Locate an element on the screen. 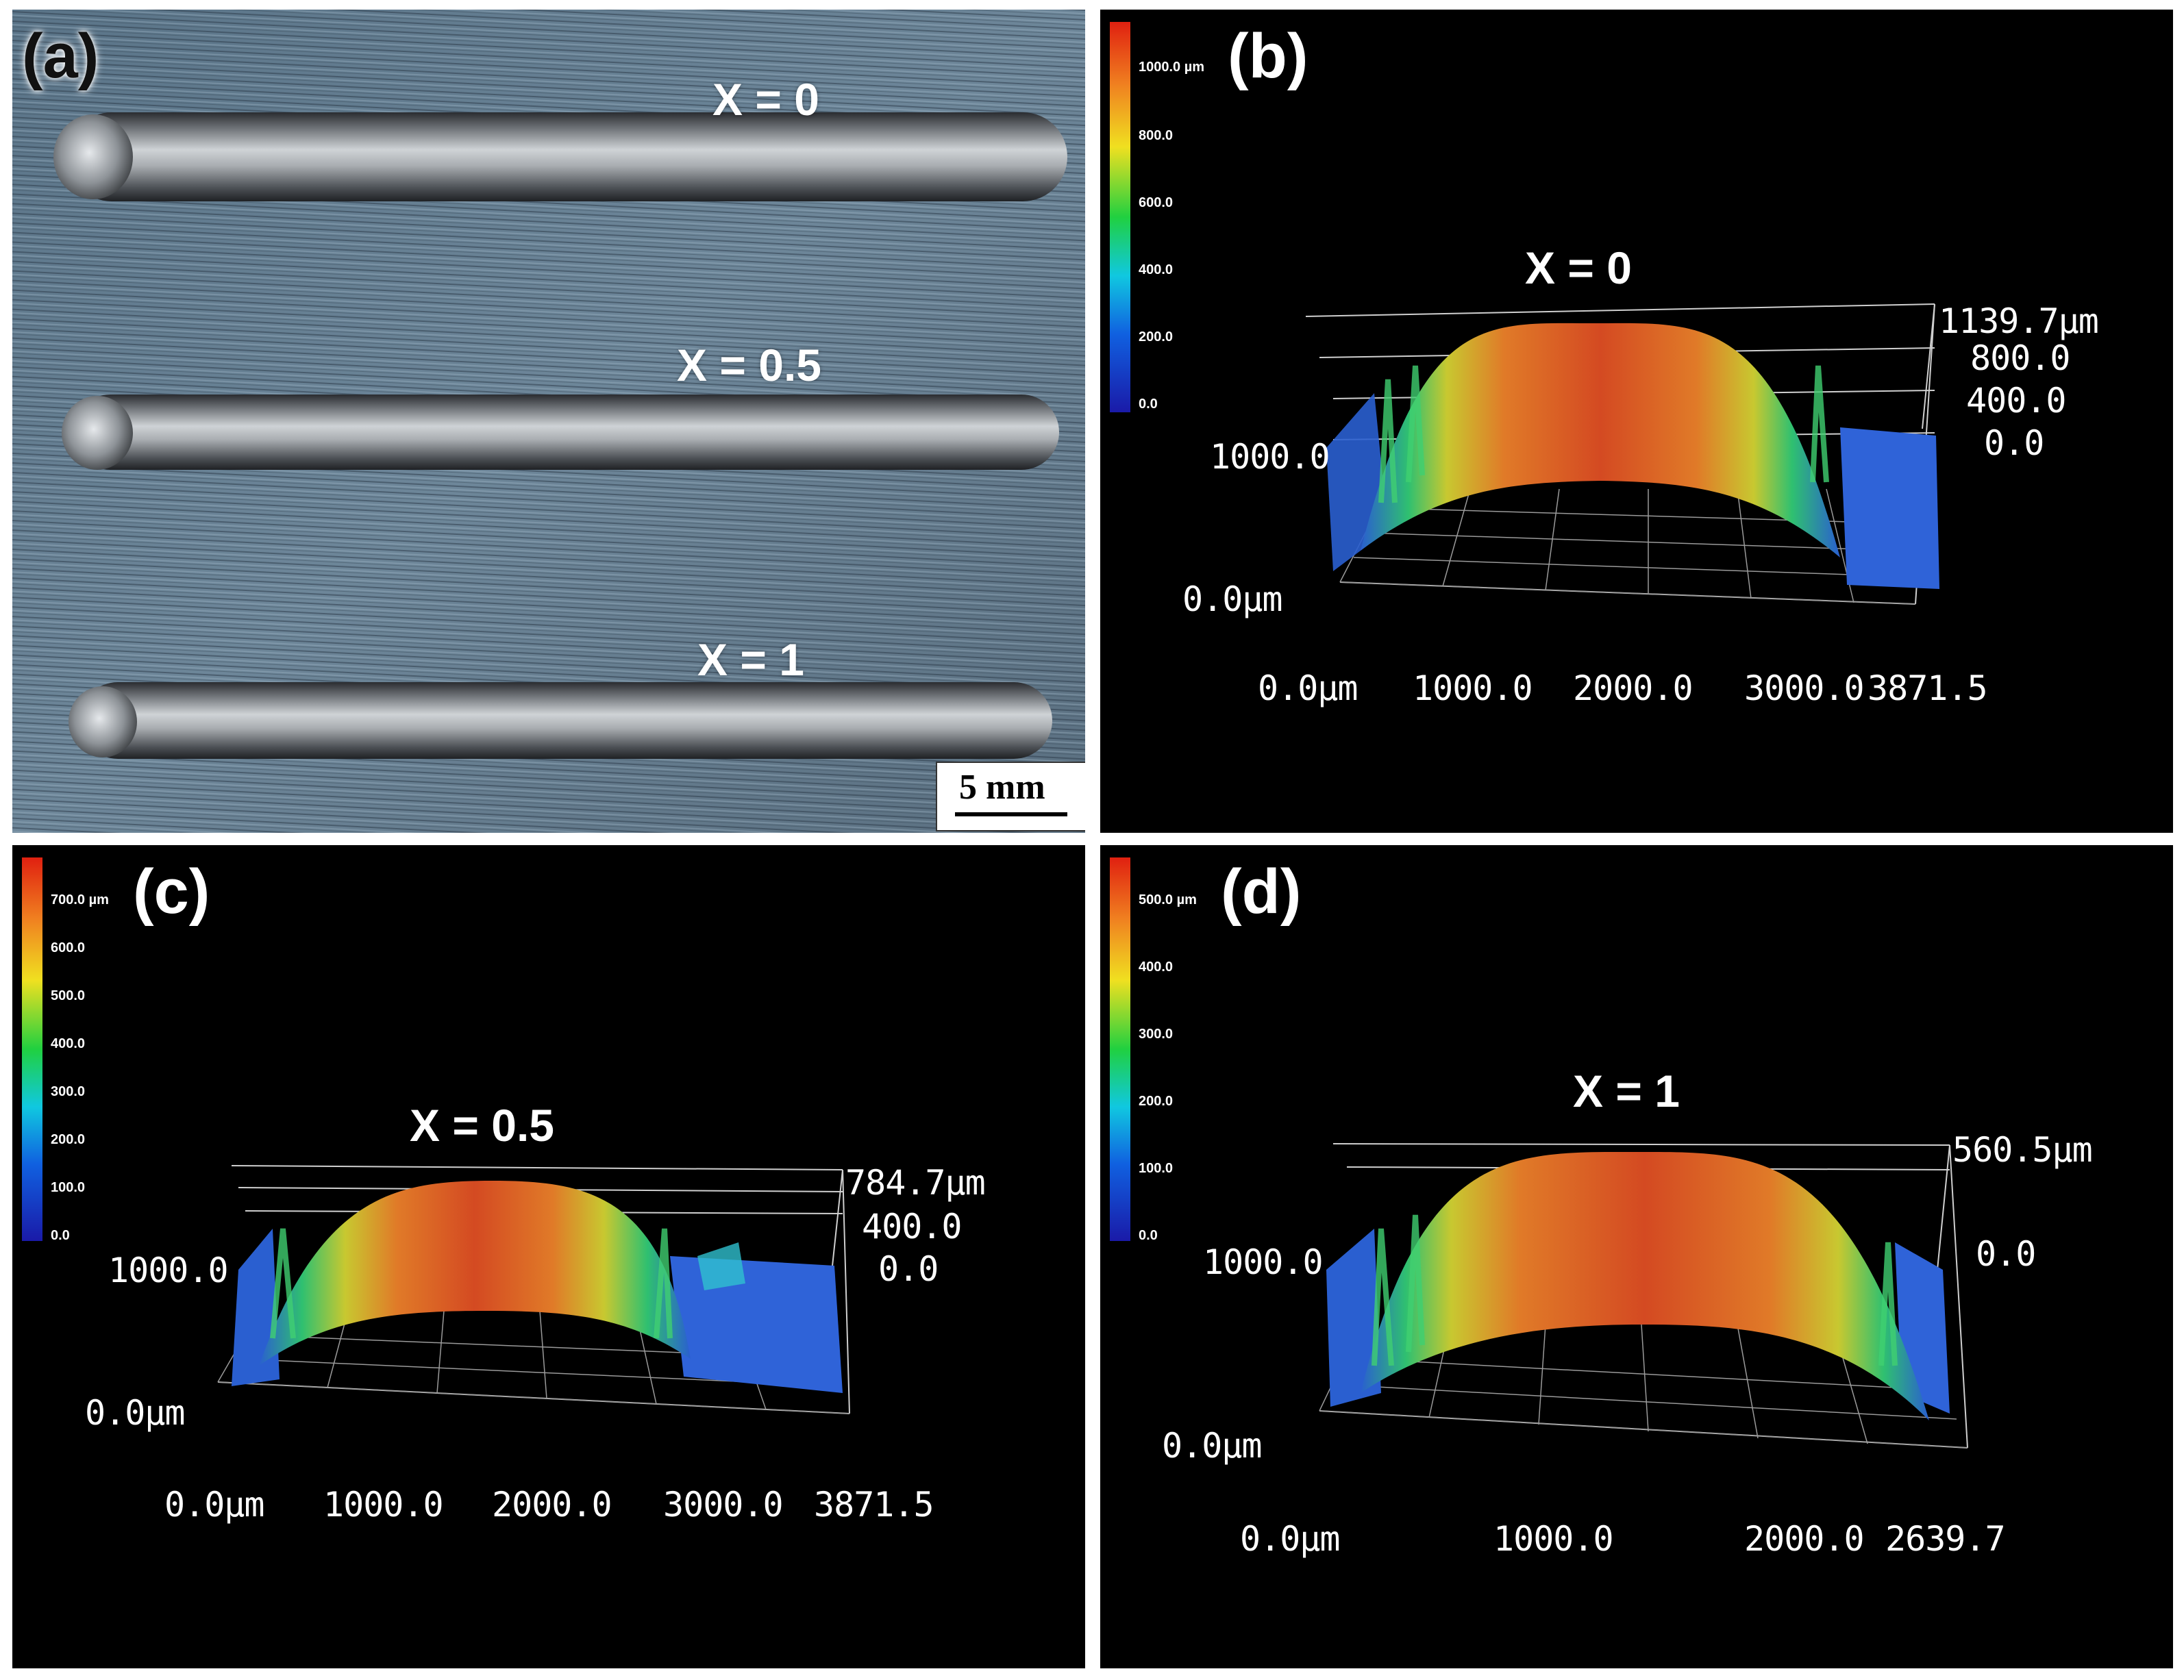  panel-a-label: (a) is located at coordinates (60, 56).